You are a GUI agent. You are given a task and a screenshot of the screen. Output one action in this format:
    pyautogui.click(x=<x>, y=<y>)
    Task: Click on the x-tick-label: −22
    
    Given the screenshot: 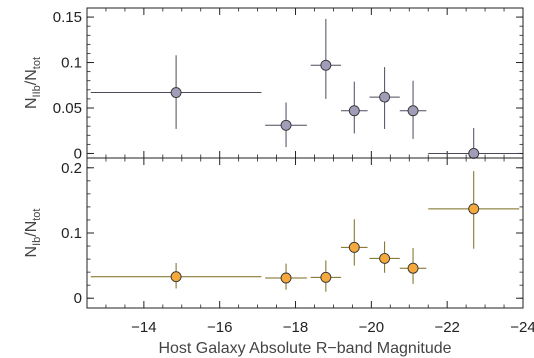 What is the action you would take?
    pyautogui.click(x=446, y=327)
    